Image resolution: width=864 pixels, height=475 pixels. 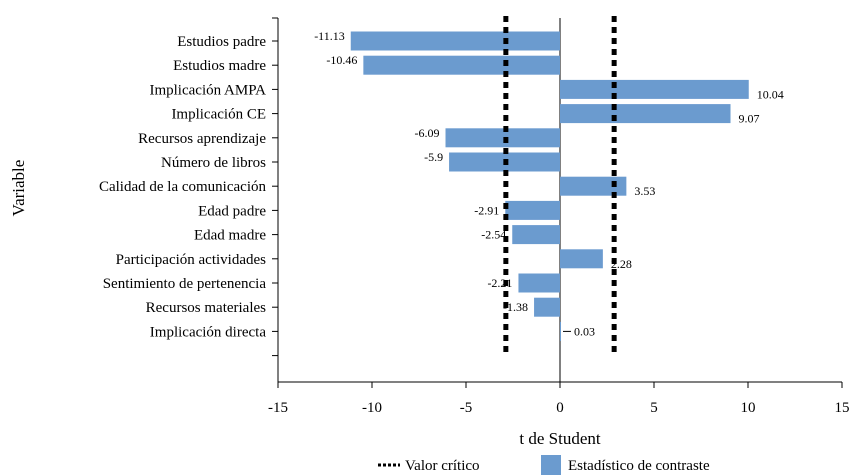 I want to click on x-tick-labels: -15 -10 -5 0 5 10 15, so click(x=559, y=408).